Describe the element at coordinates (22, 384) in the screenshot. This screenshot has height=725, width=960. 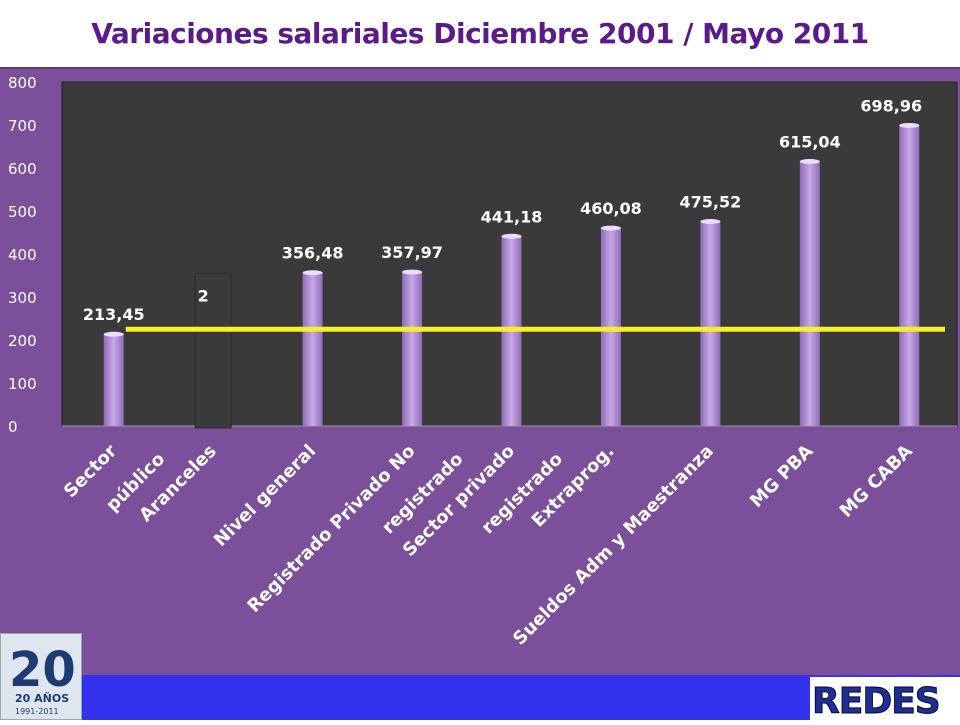
I see `y-tick-label: 100` at that location.